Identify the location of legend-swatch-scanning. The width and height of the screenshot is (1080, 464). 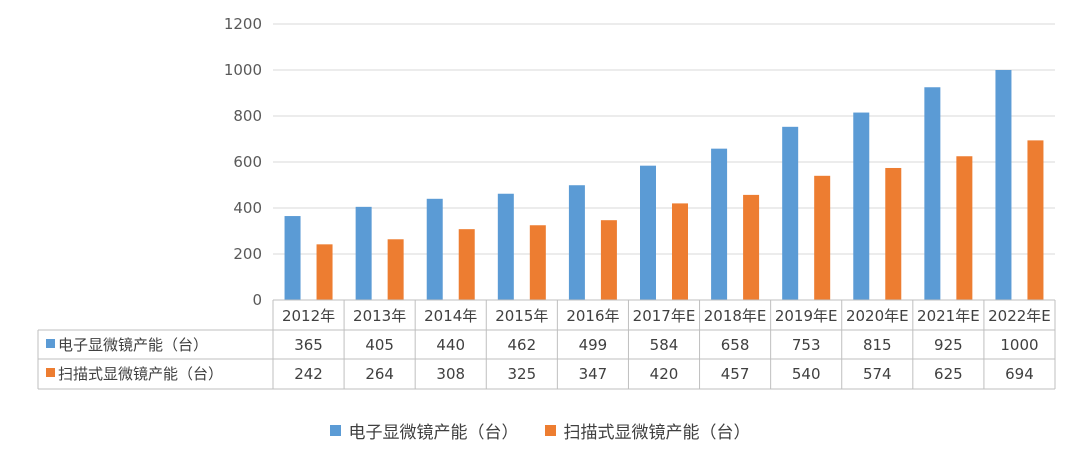
(550, 430).